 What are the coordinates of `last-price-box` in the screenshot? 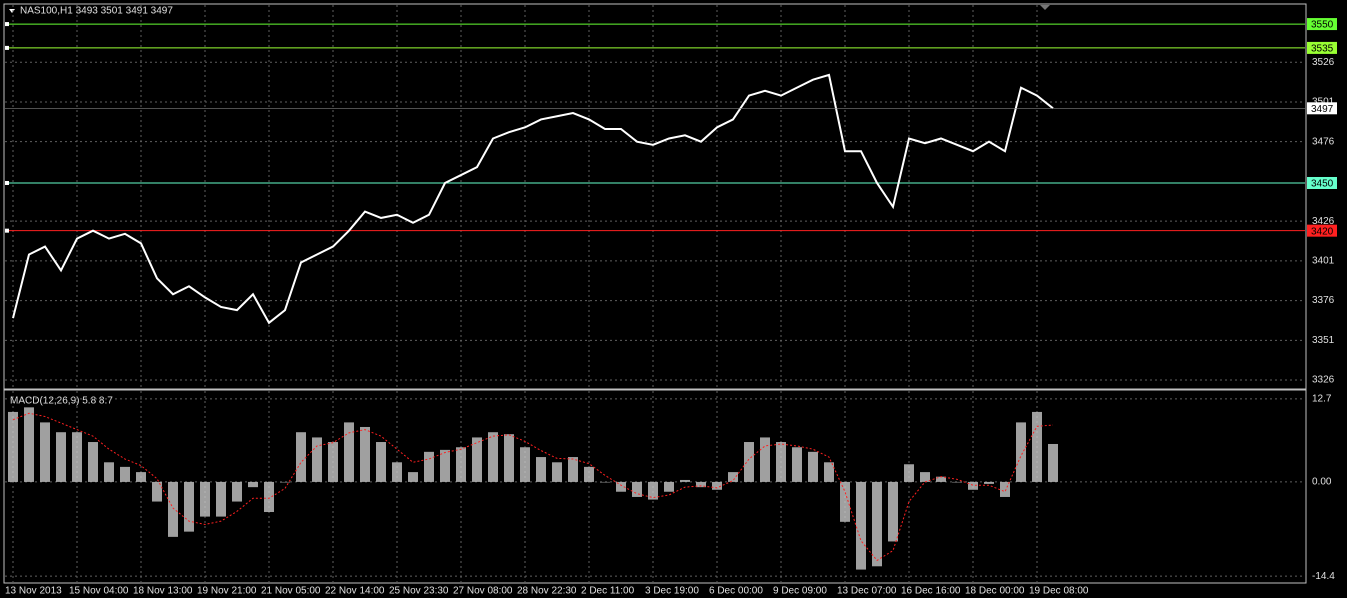 It's located at (1322, 108).